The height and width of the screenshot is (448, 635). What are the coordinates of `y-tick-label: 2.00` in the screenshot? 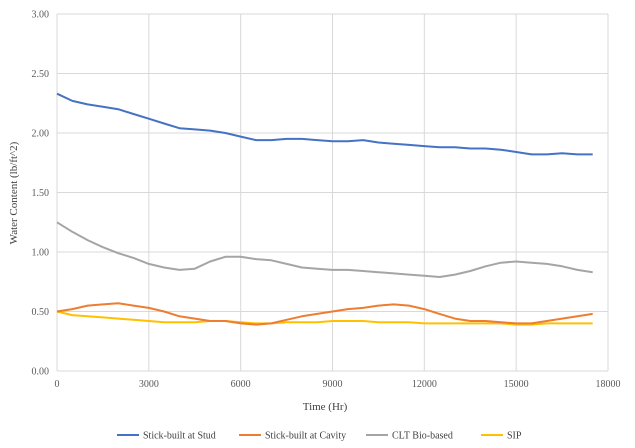 It's located at (41, 134).